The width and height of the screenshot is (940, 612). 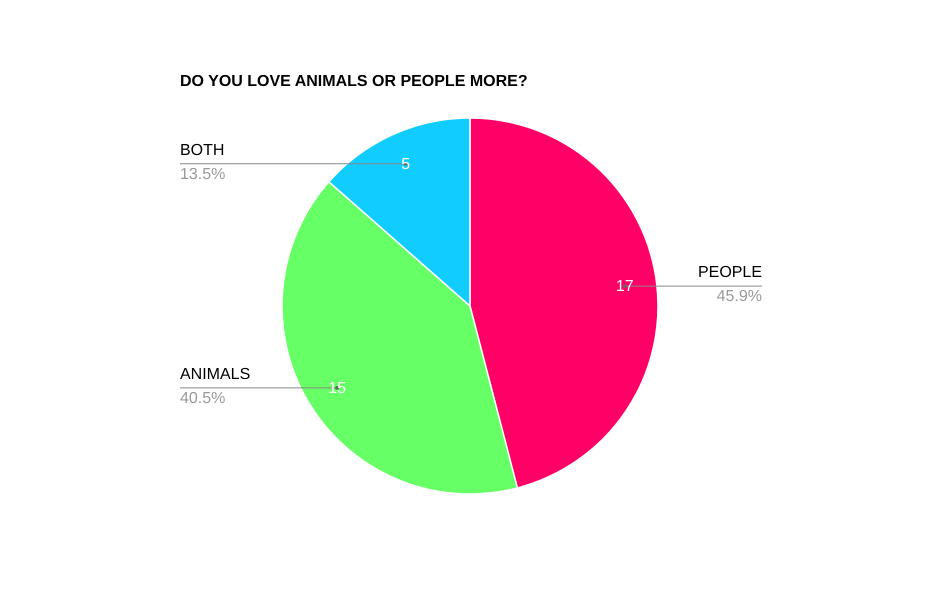 What do you see at coordinates (730, 273) in the screenshot?
I see `slice-label: PEOPLE` at bounding box center [730, 273].